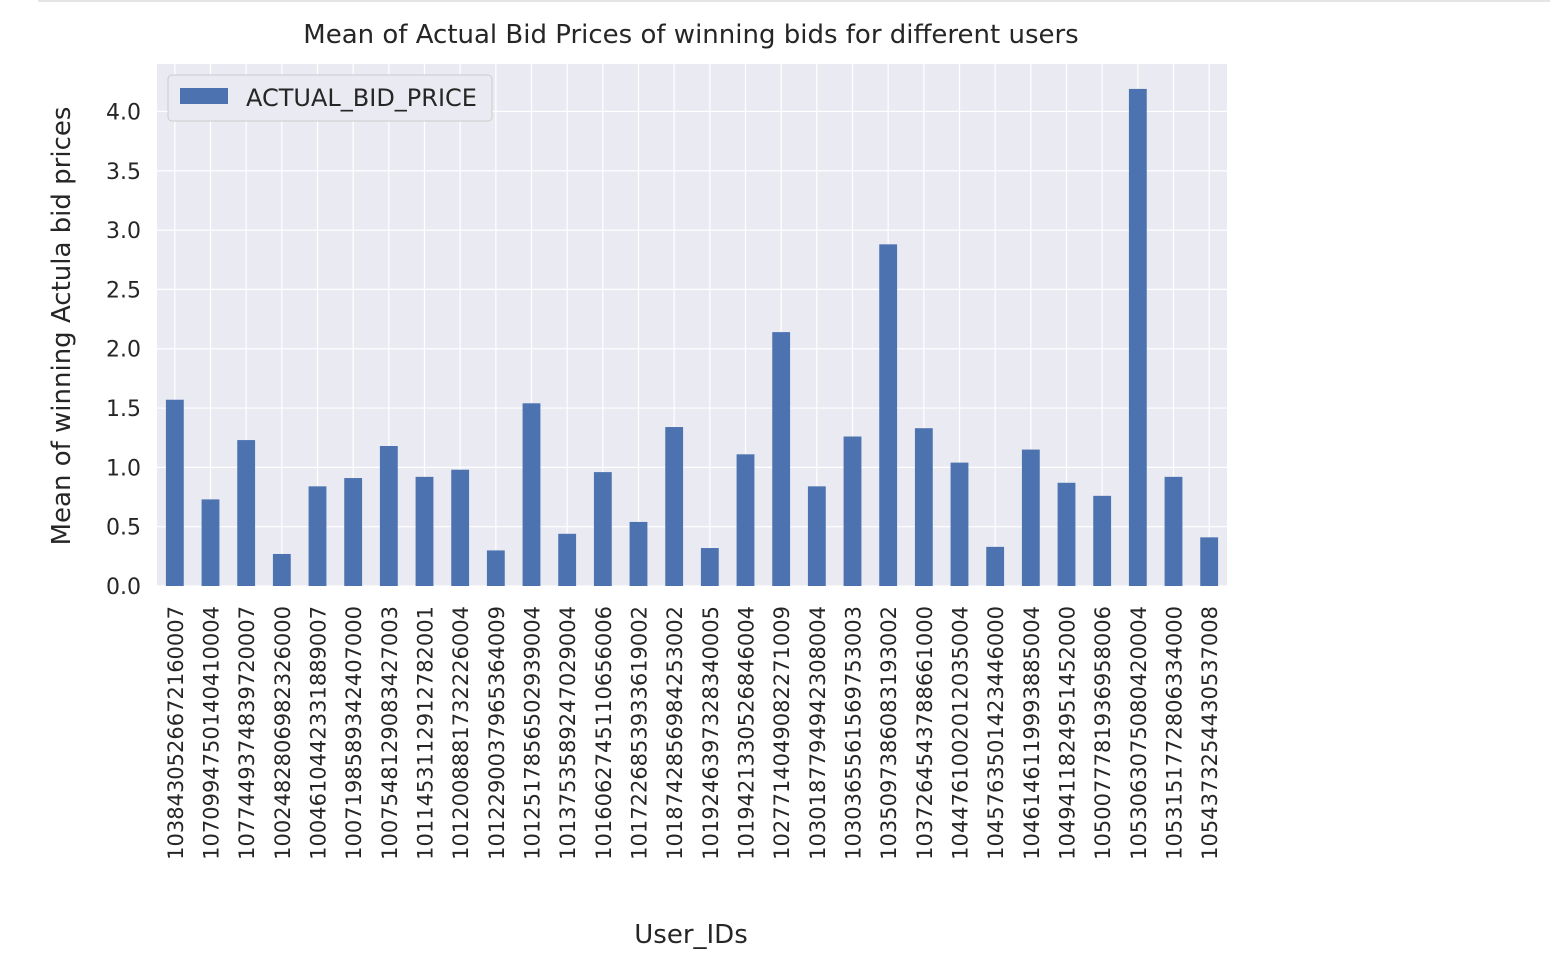 The image size is (1550, 966). I want to click on x-tick-label: 1070994750140410004, so click(212, 733).